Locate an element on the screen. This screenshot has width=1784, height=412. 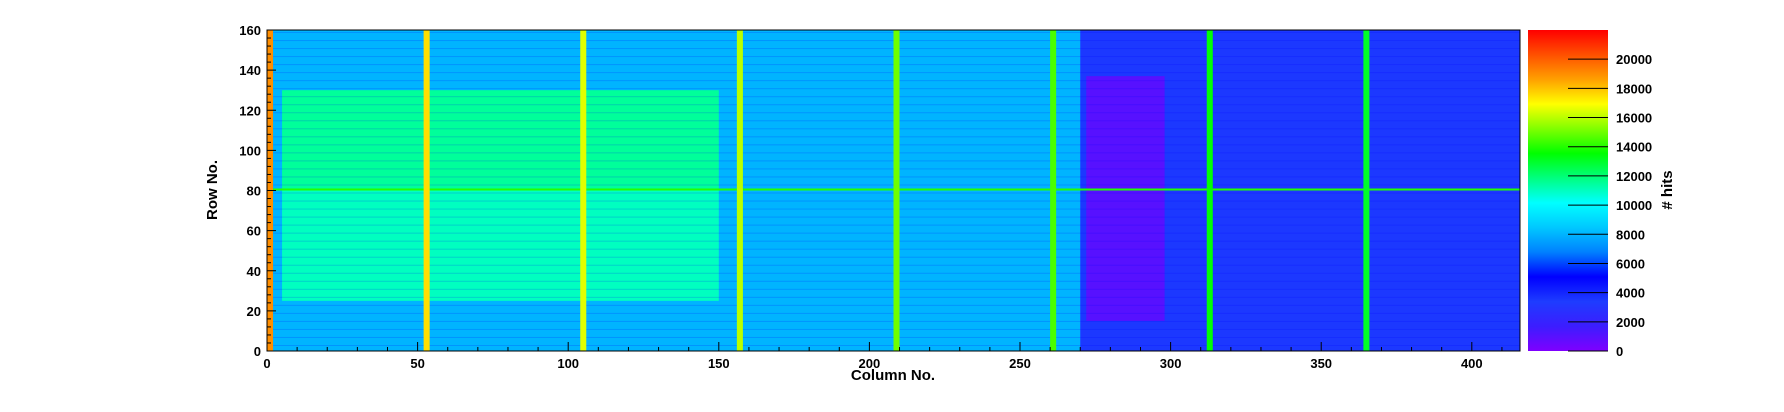
z-tick-label: 20000 is located at coordinates (1634, 59).